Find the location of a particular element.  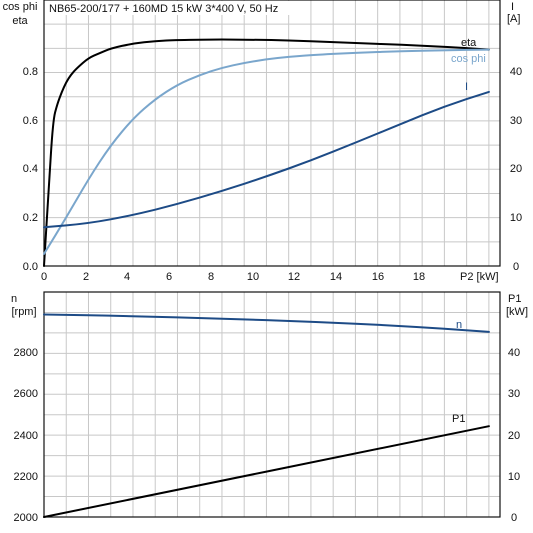

top-left-axis-label-line1: cos phi is located at coordinates (20, 7).